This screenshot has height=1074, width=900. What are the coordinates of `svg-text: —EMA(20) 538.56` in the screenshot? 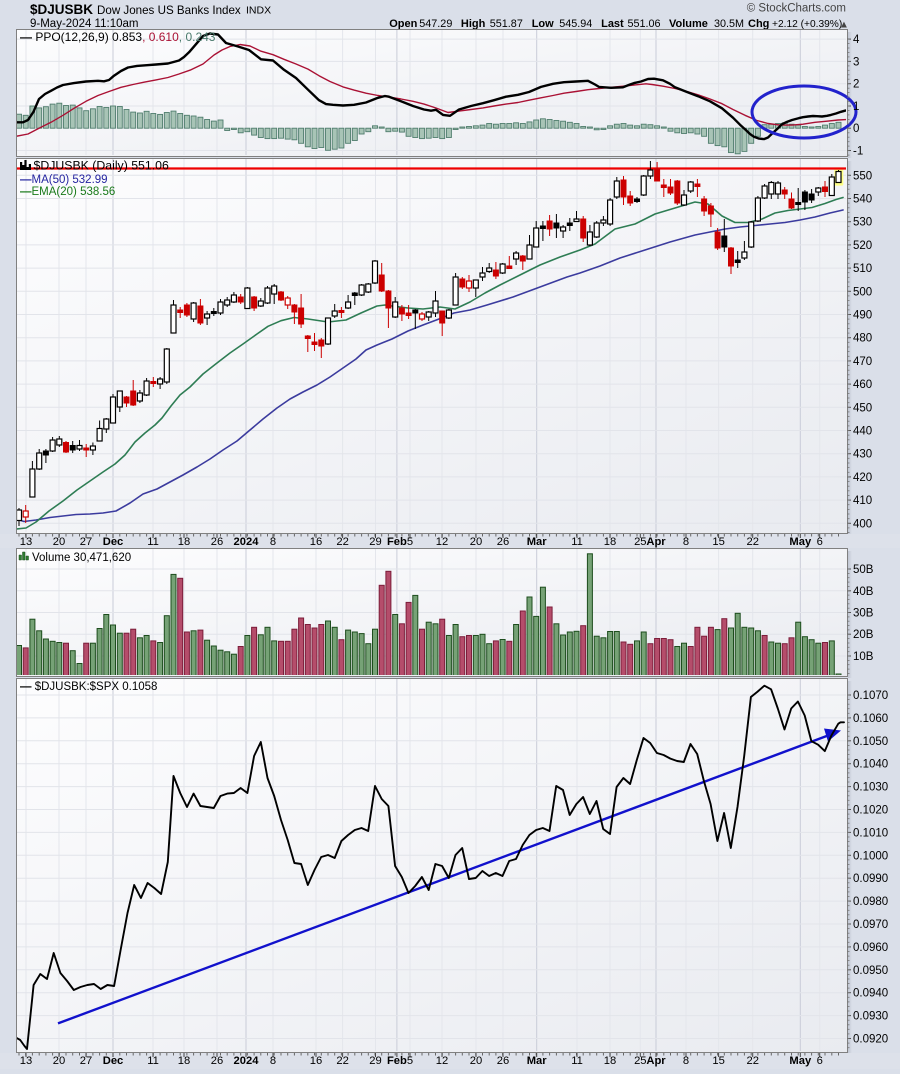 It's located at (67, 192).